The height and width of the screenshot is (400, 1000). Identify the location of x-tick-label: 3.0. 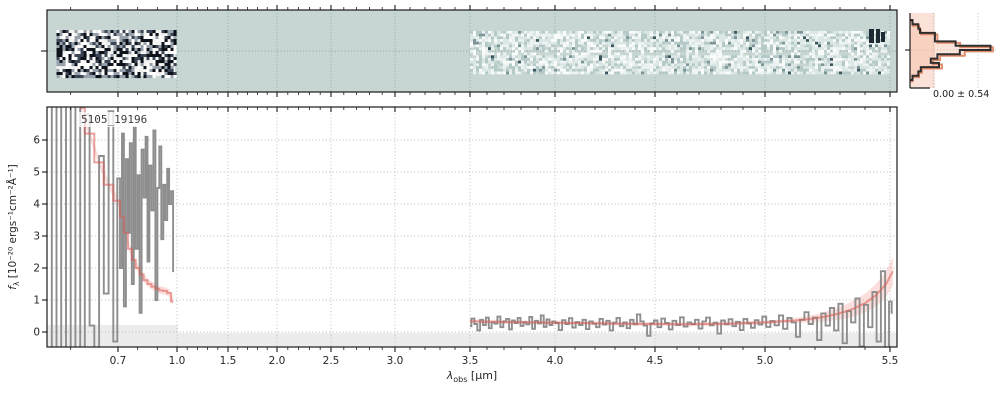
(395, 361).